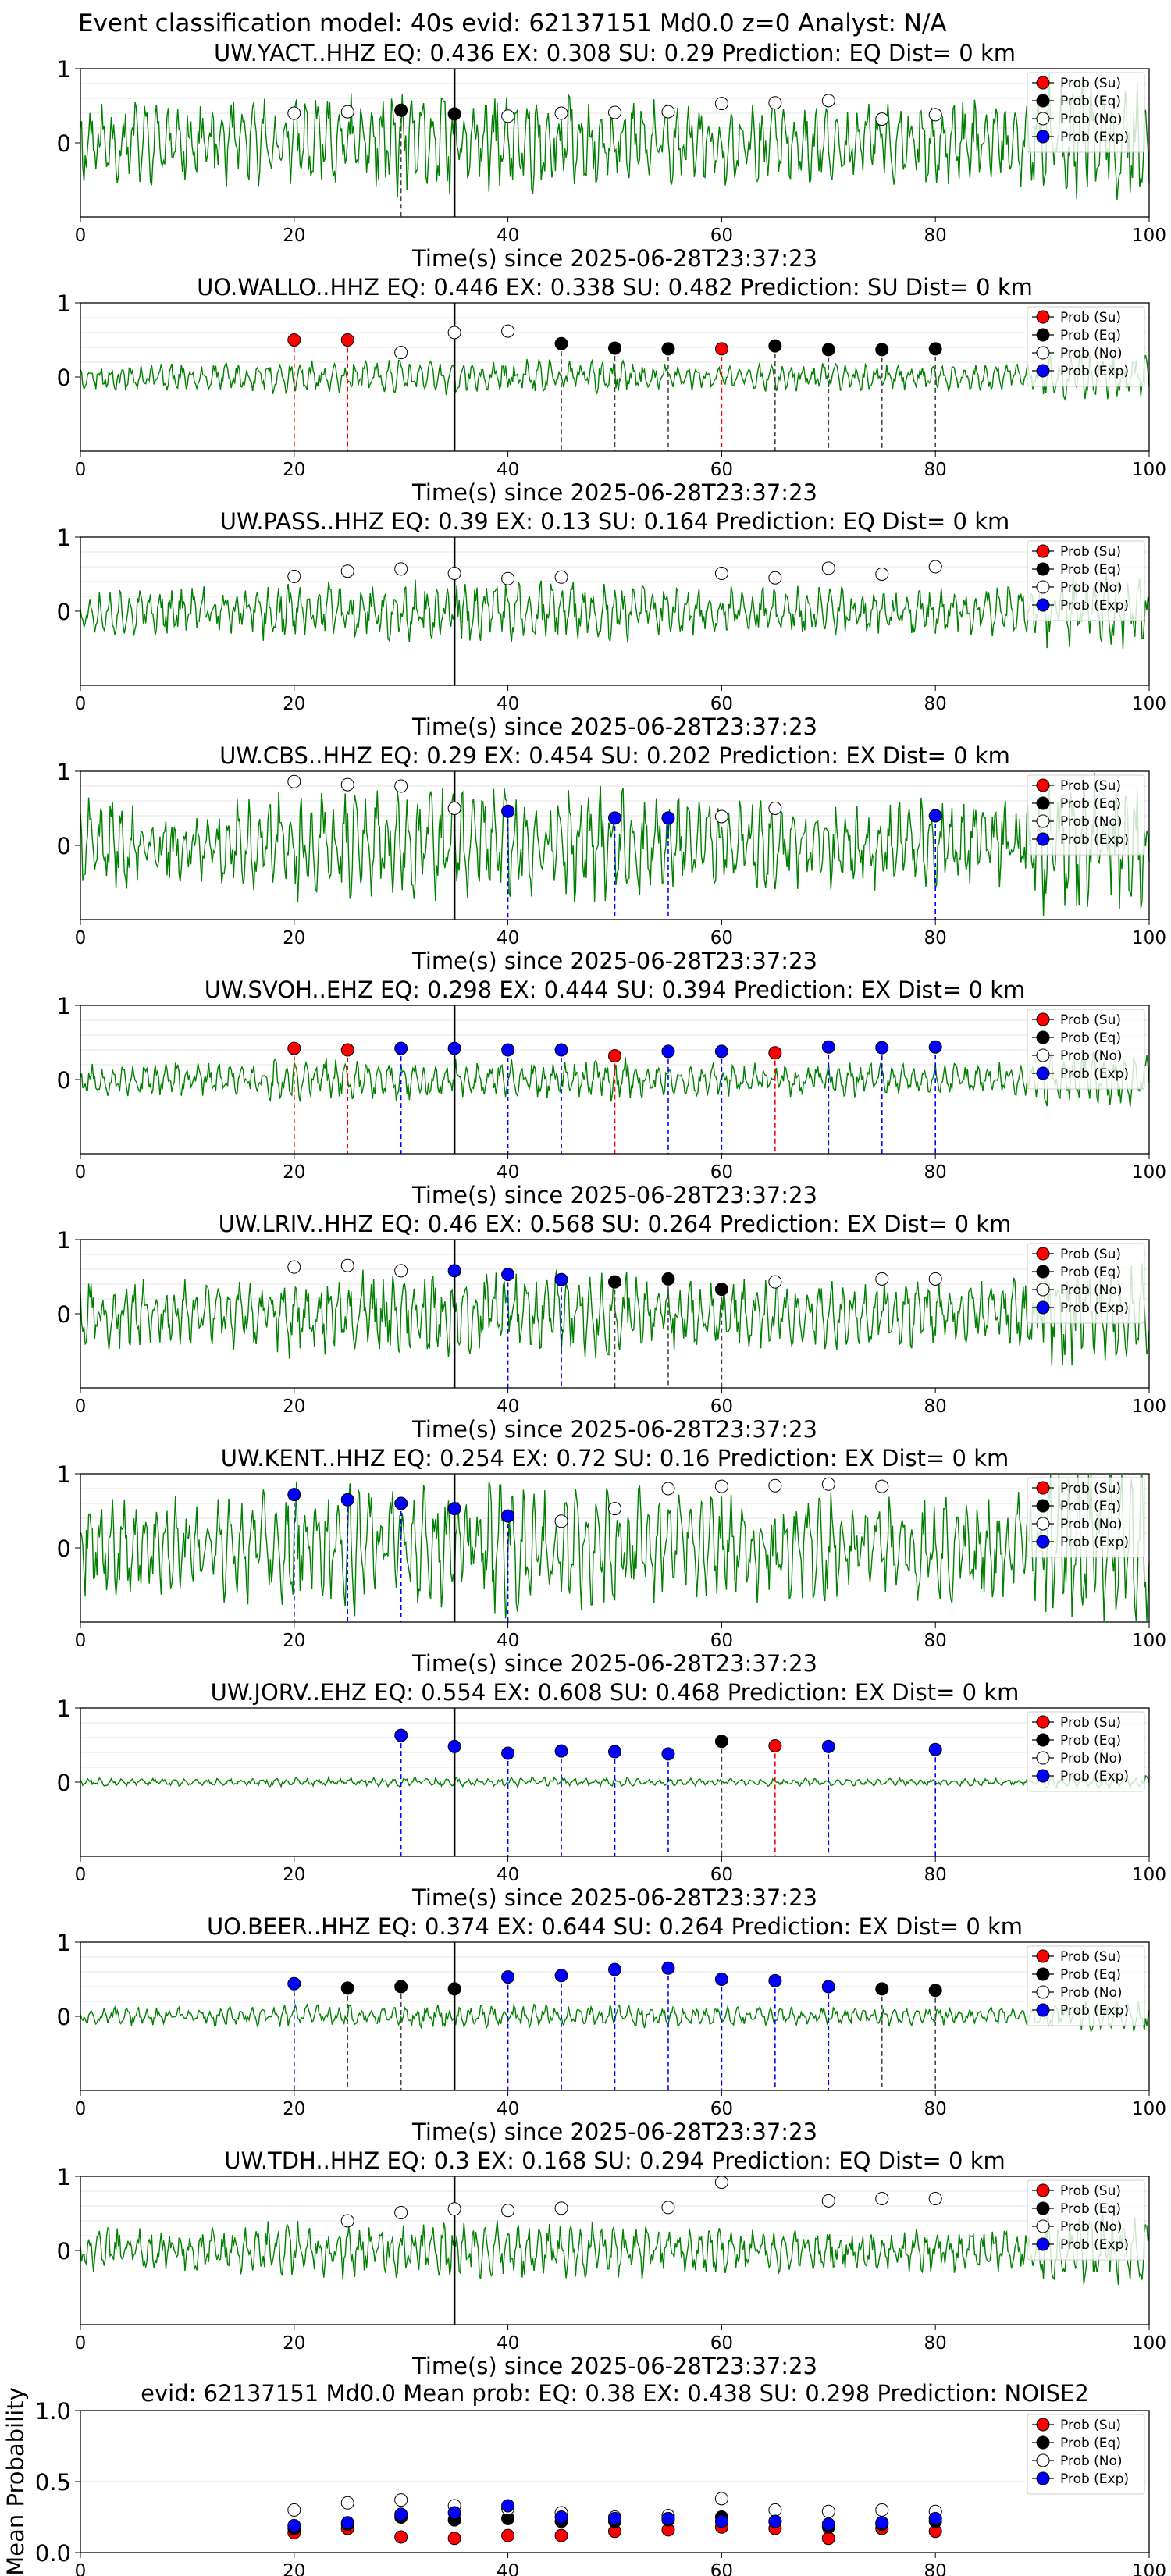 This screenshot has width=1171, height=2576. What do you see at coordinates (615, 611) in the screenshot?
I see `axes-frame` at bounding box center [615, 611].